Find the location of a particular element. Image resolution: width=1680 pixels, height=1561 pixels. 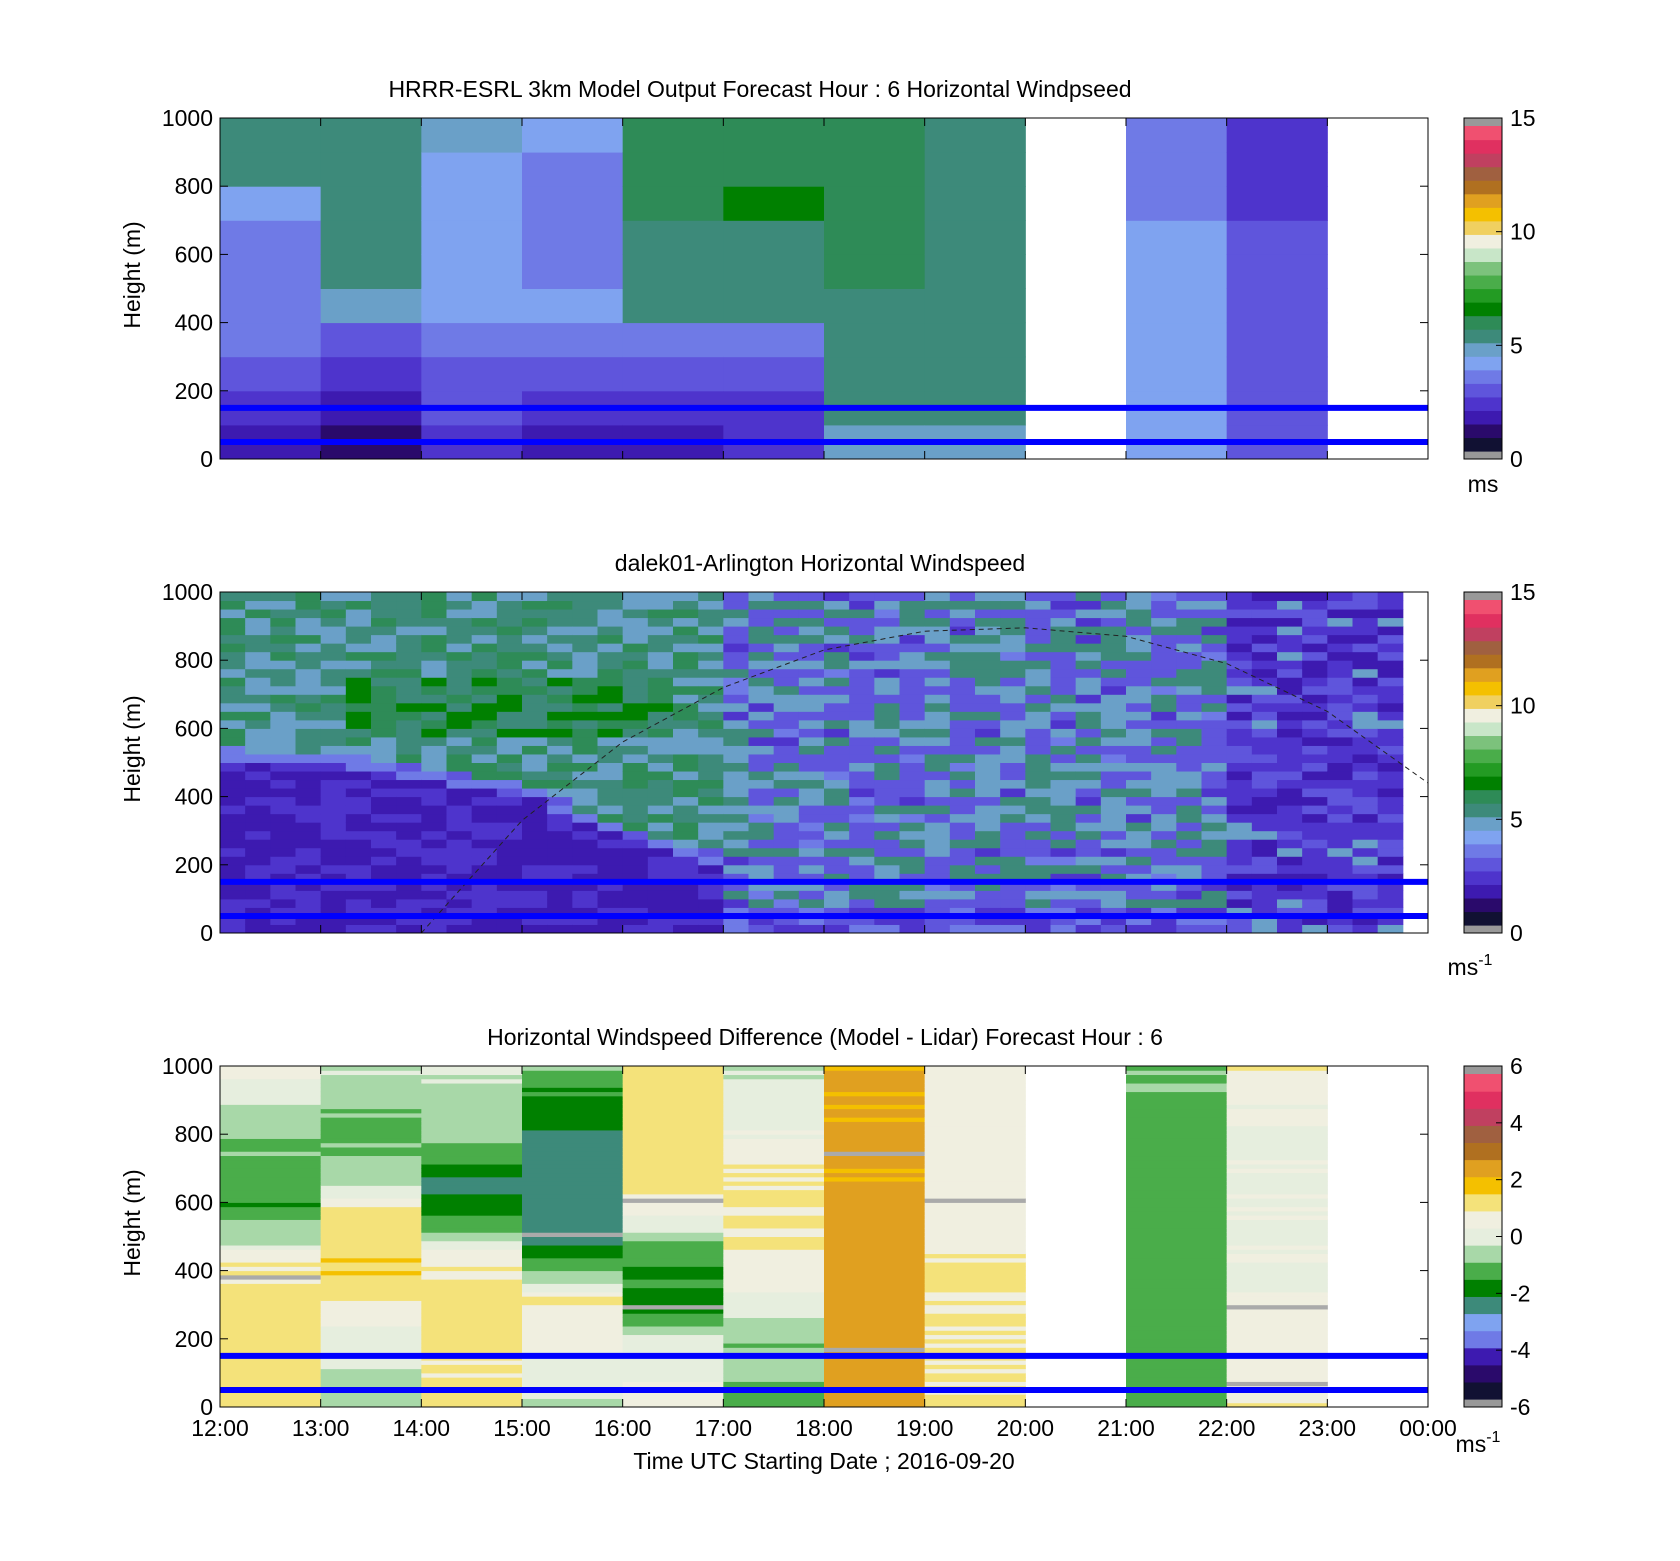

colorbar-tick-label: 0 is located at coordinates (1516, 1237).